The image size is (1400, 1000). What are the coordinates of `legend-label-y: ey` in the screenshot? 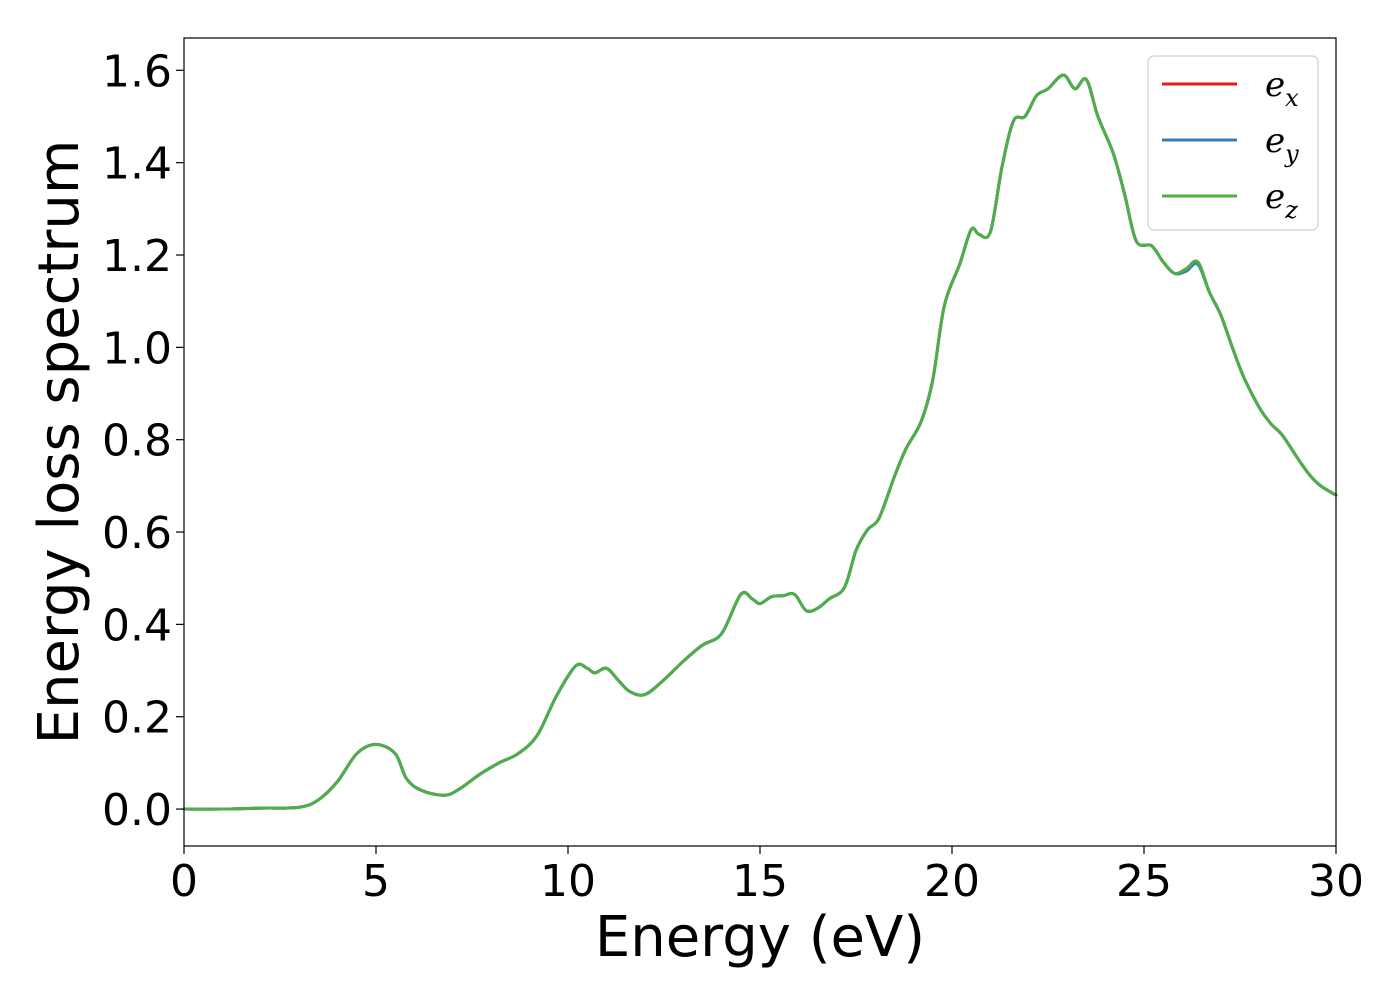 It's located at (1282, 144).